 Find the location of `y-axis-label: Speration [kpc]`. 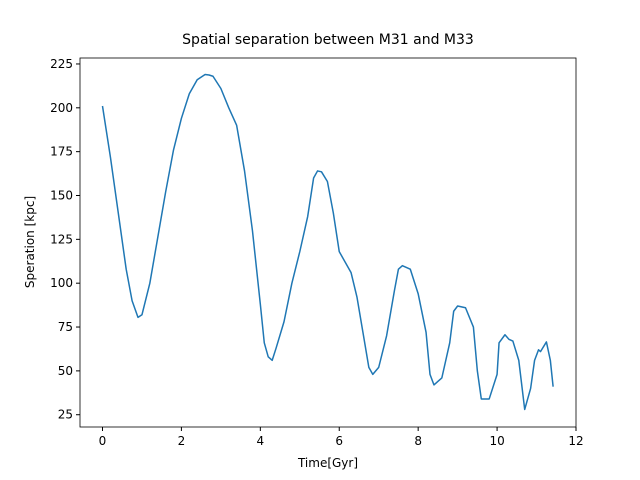

y-axis-label: Speration [kpc] is located at coordinates (30, 242).